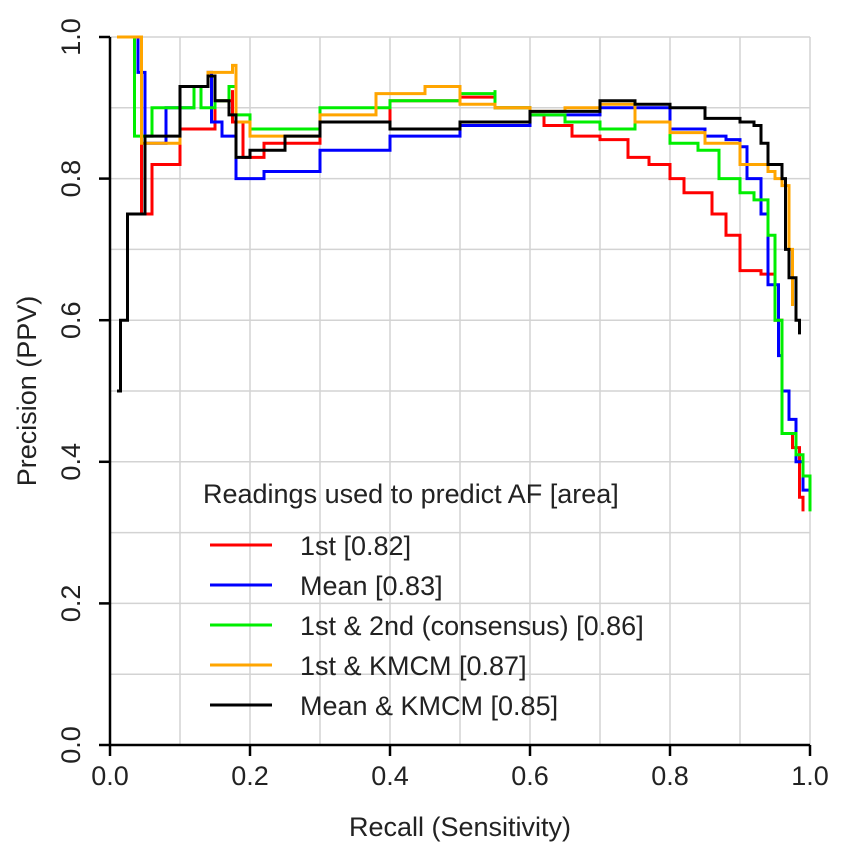 Image resolution: width=842 pixels, height=850 pixels. Describe the element at coordinates (71, 179) in the screenshot. I see `y-tick-label: 0.8` at that location.